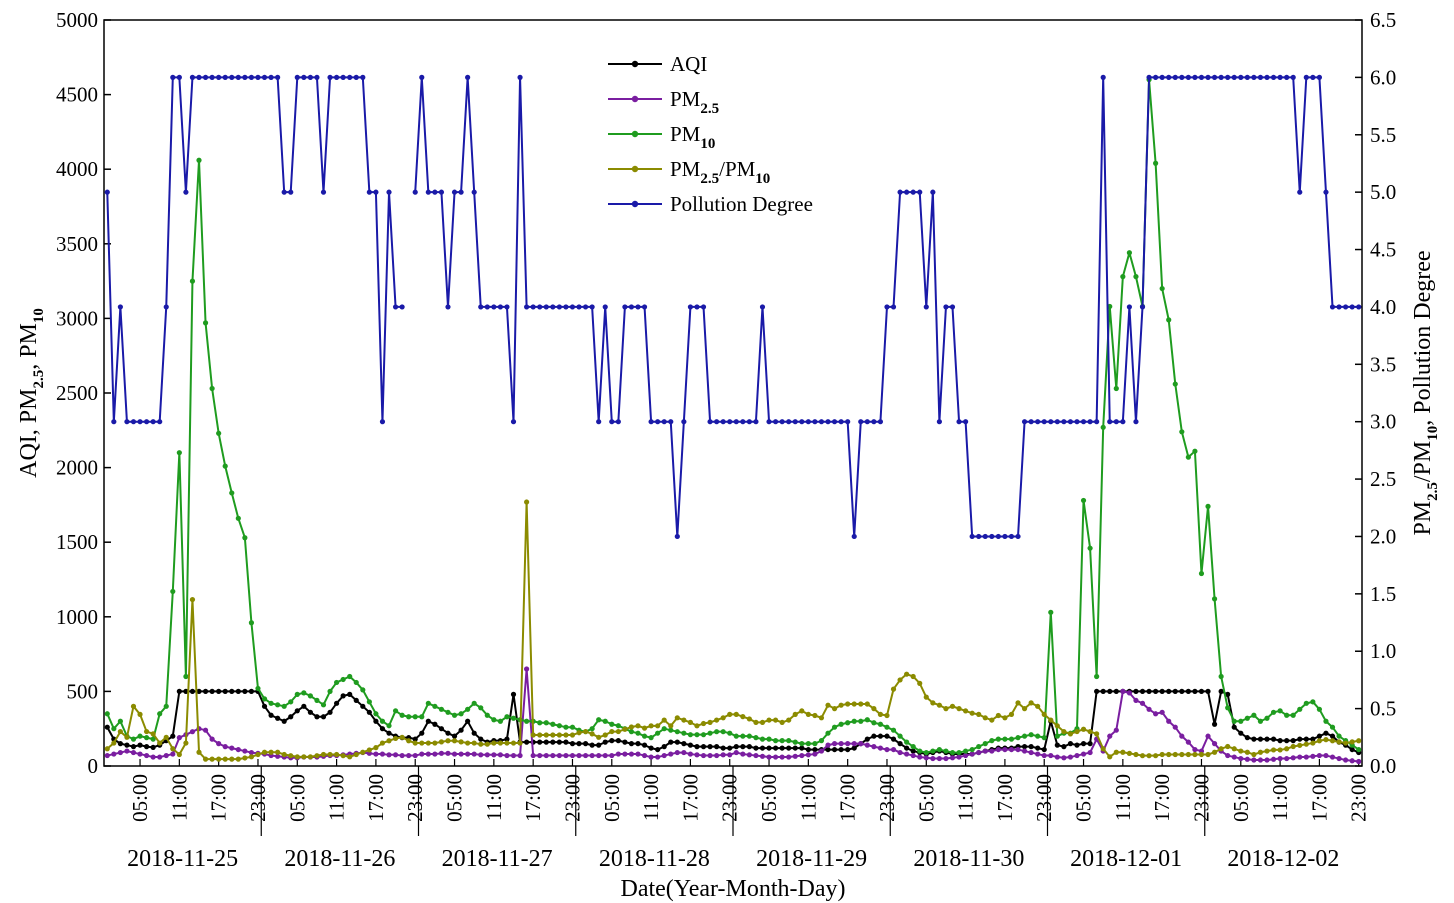 Image resolution: width=1454 pixels, height=903 pixels. What do you see at coordinates (1383, 192) in the screenshot?
I see `right-tick-label: 5.0` at bounding box center [1383, 192].